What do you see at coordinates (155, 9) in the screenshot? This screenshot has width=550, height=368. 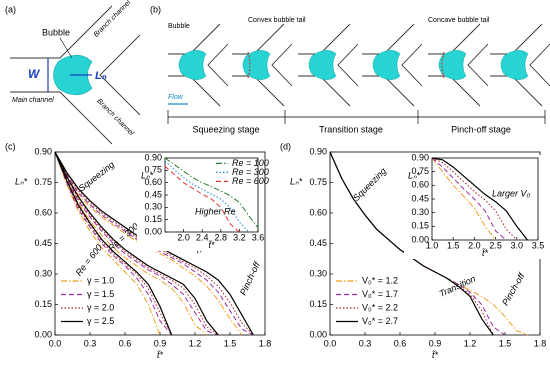 I see `panel-label: (b)` at bounding box center [155, 9].